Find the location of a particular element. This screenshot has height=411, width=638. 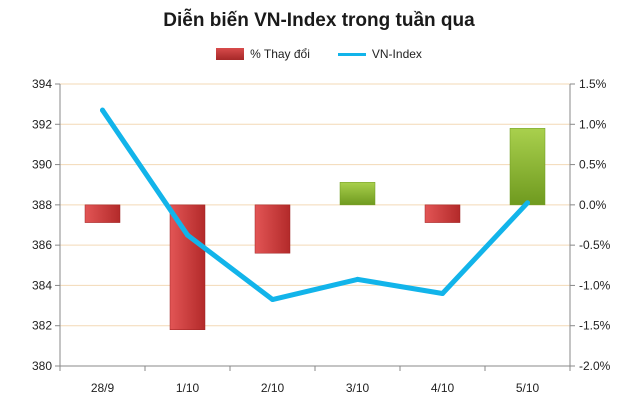

x-tick-label: 28/9 is located at coordinates (103, 388).